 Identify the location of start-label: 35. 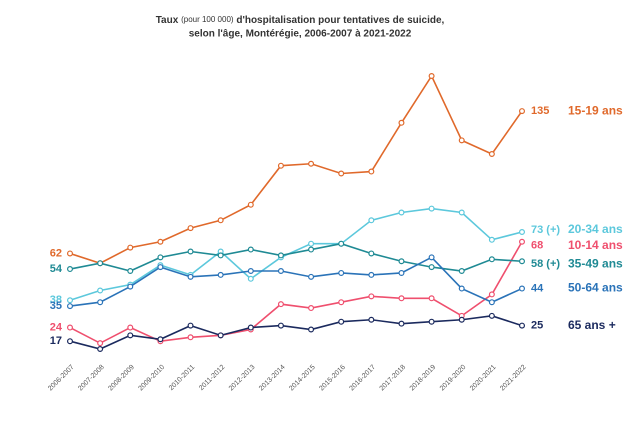
(56, 306).